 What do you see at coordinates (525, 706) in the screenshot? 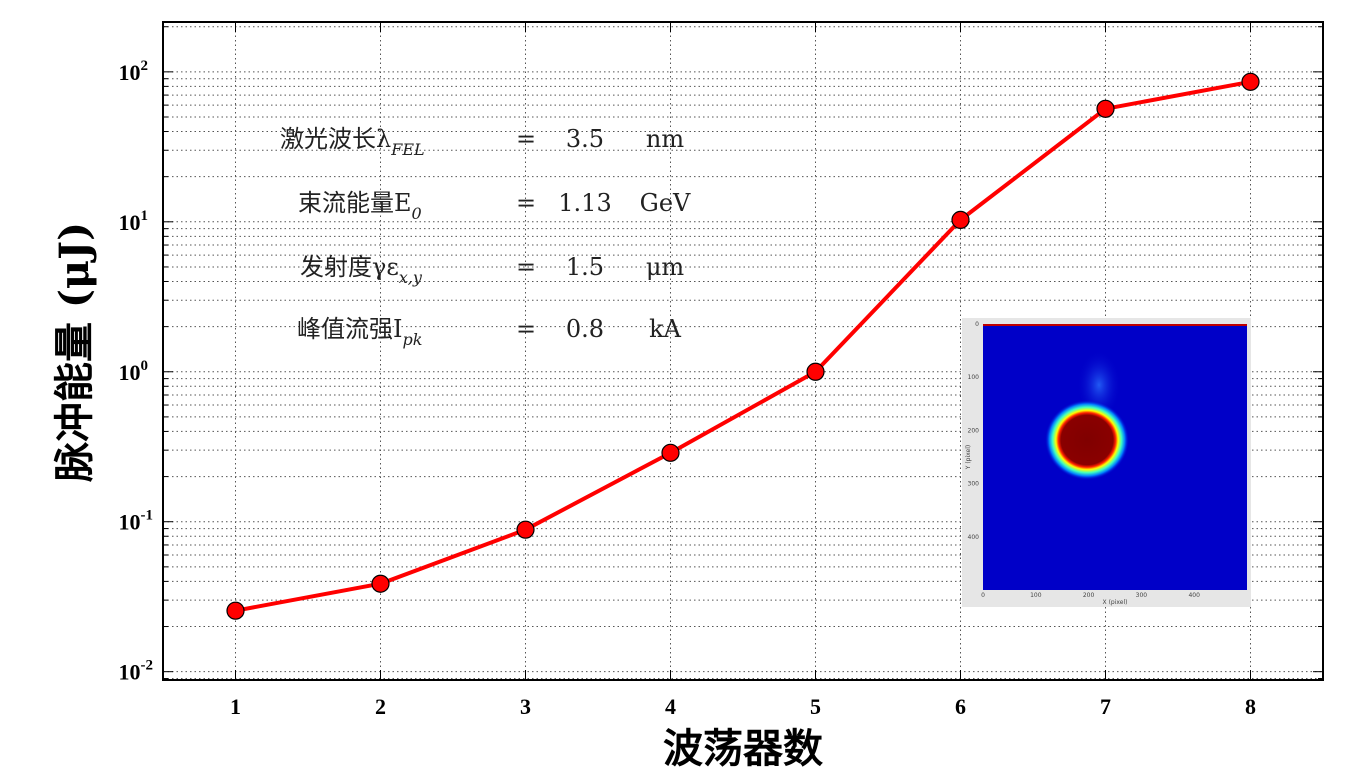
I see `x-tick-label: 3` at bounding box center [525, 706].